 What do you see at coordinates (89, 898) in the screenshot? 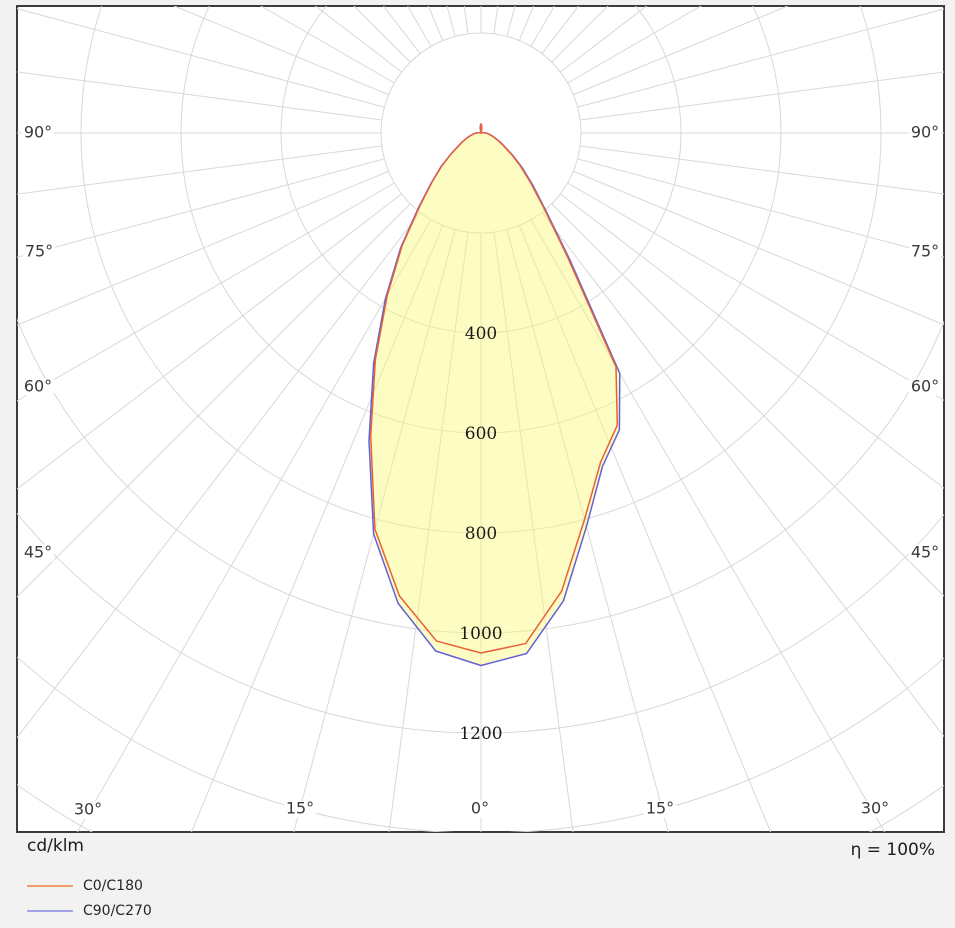
I see `legend: C0/C180 C90/C270` at bounding box center [89, 898].